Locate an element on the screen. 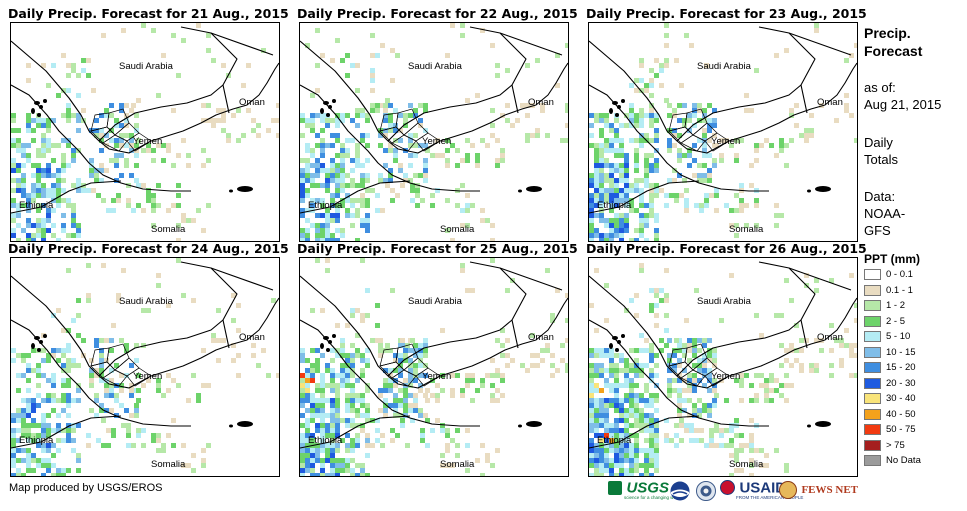 Image resolution: width=967 pixels, height=511 pixels. coastline-horn is located at coordinates (101, 373).